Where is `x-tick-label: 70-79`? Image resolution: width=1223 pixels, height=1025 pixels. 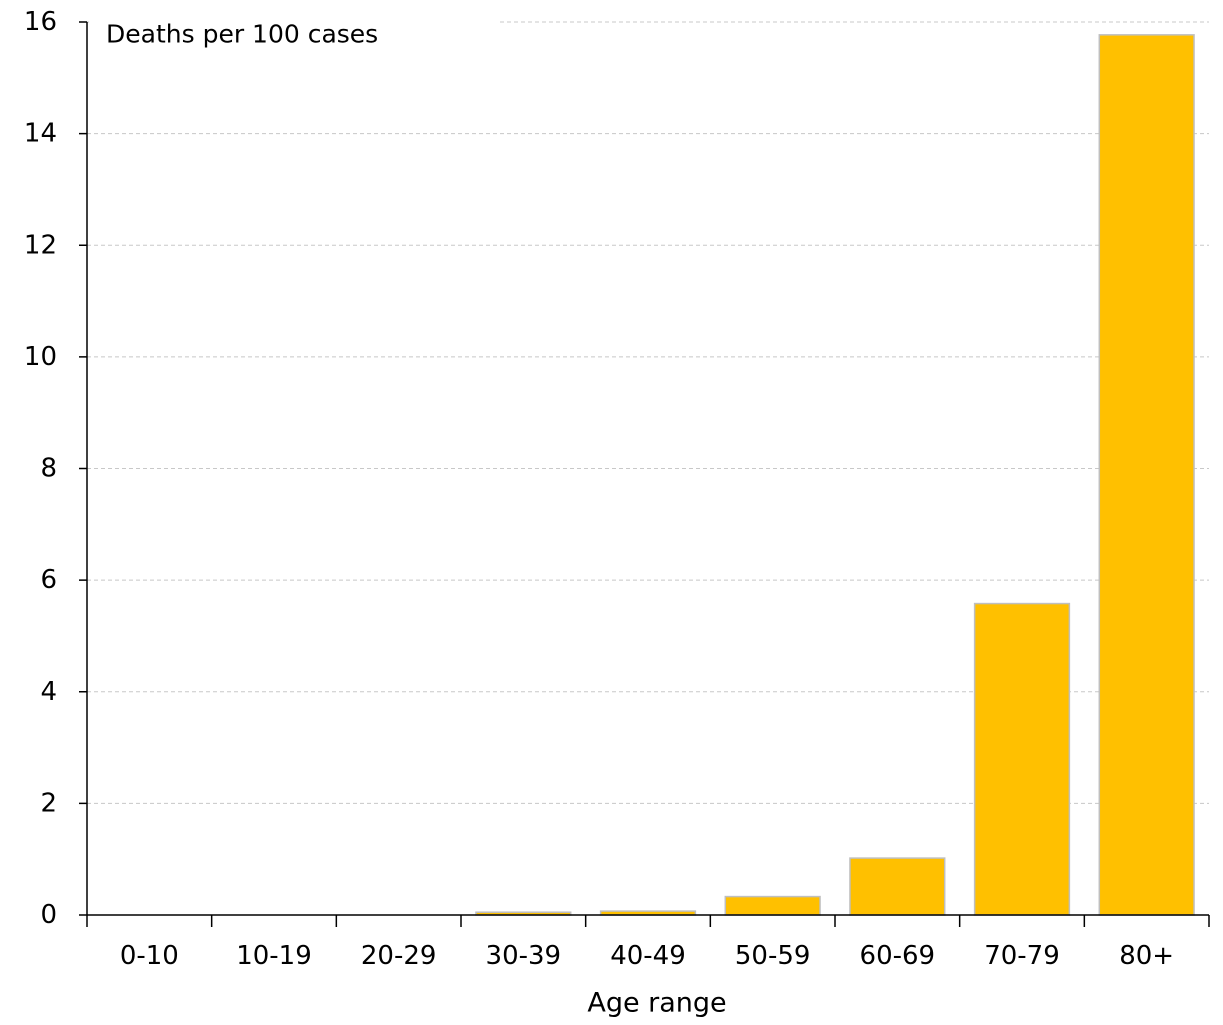 x-tick-label: 70-79 is located at coordinates (1022, 956).